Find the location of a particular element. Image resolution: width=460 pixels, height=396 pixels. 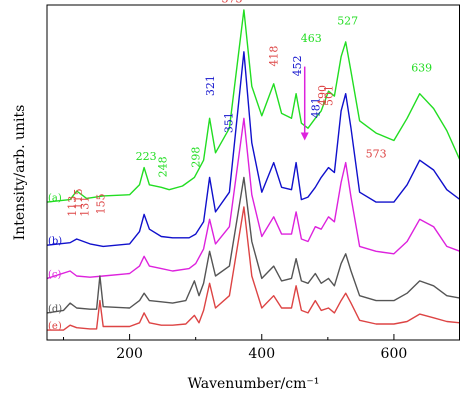

peak-label-115: 115 is located at coordinates (78, 198).